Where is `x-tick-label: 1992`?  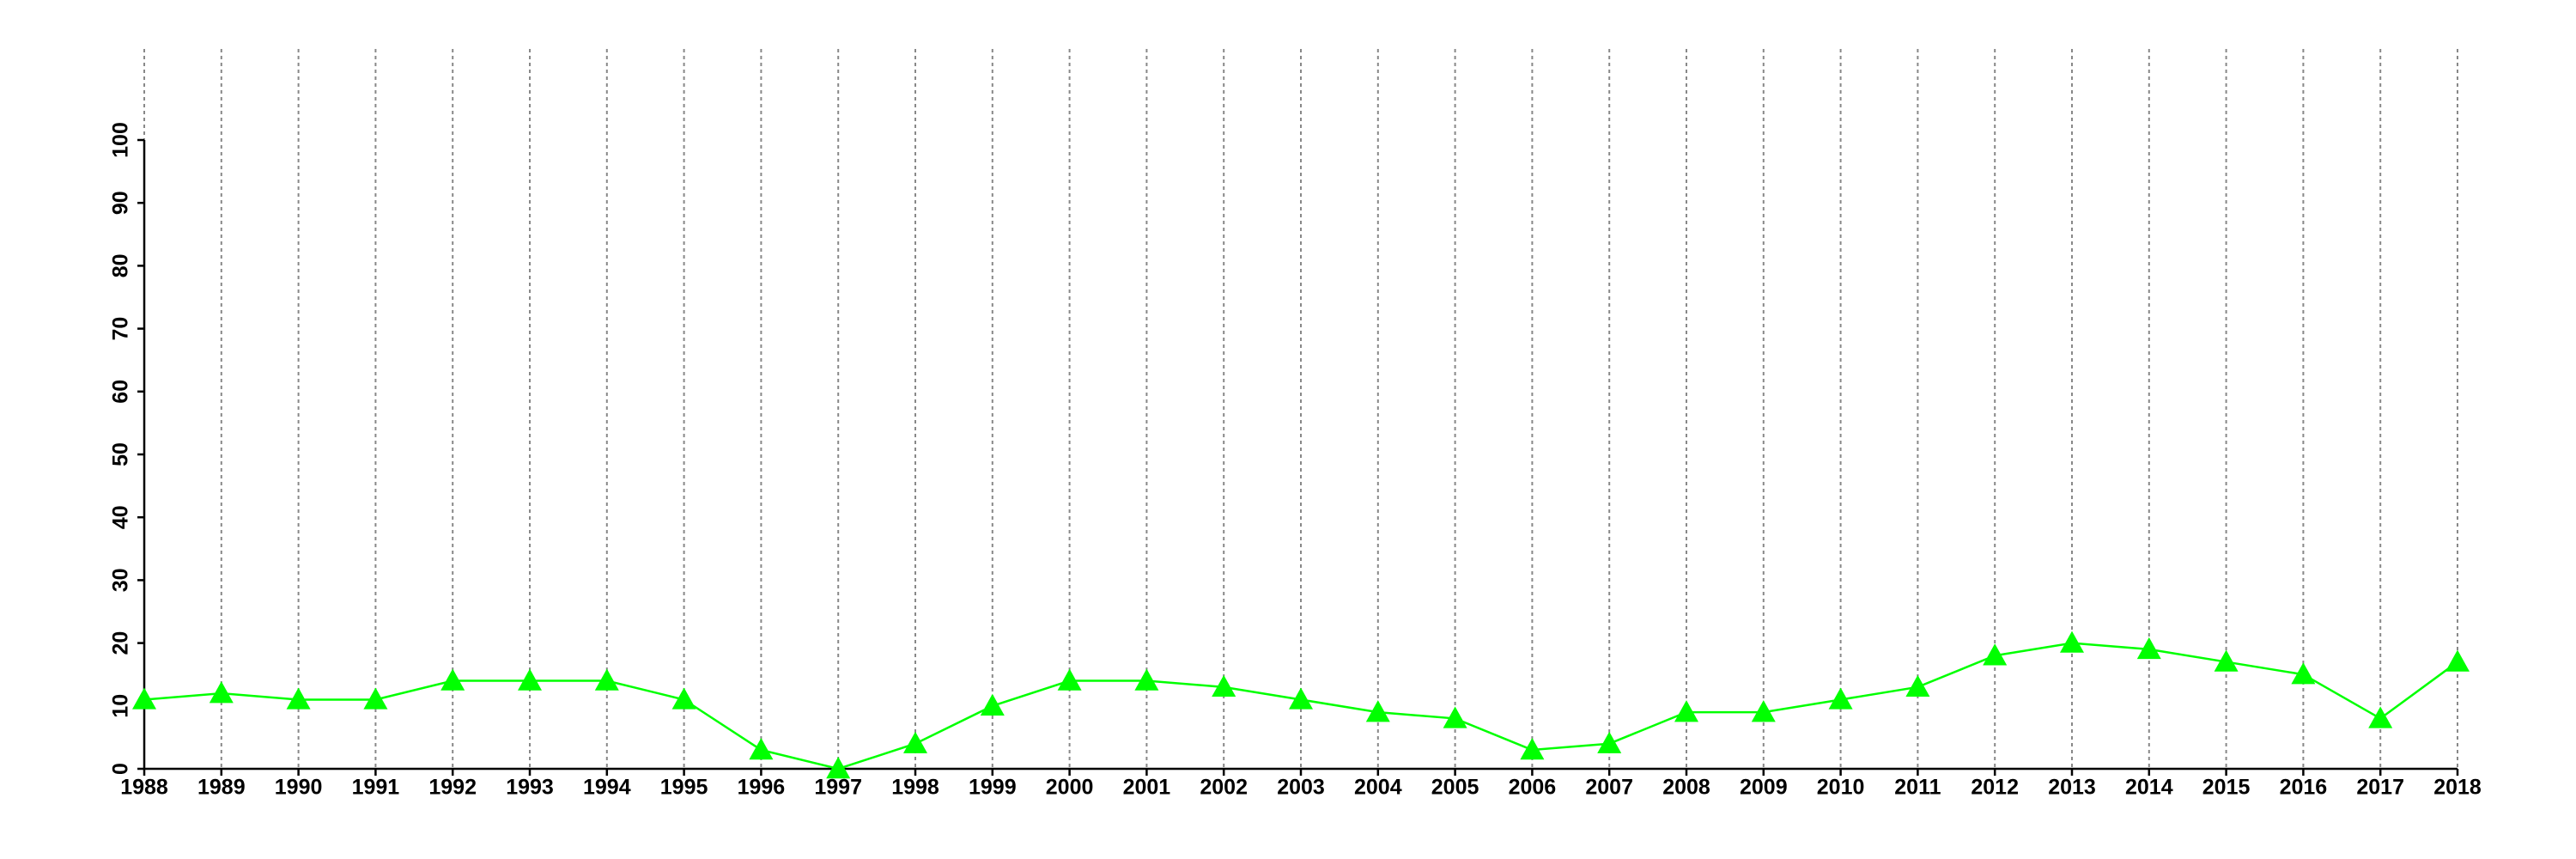
x-tick-label: 1992 is located at coordinates (452, 788).